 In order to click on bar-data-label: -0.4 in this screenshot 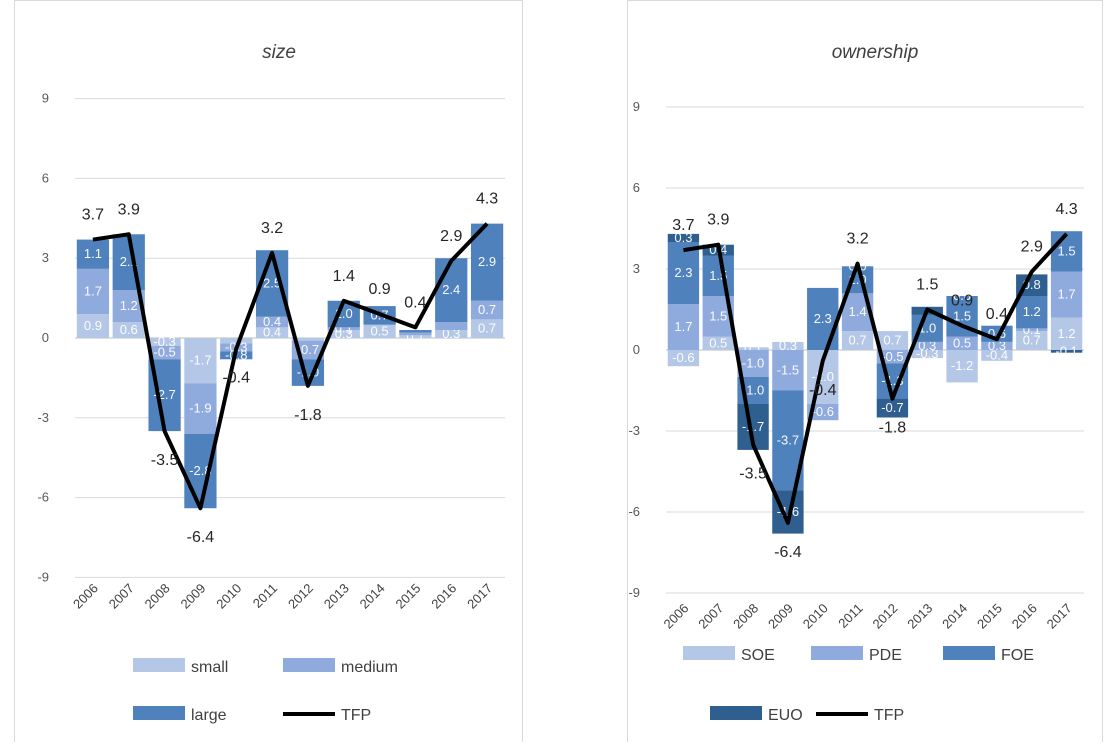, I will do `click(997, 354)`.